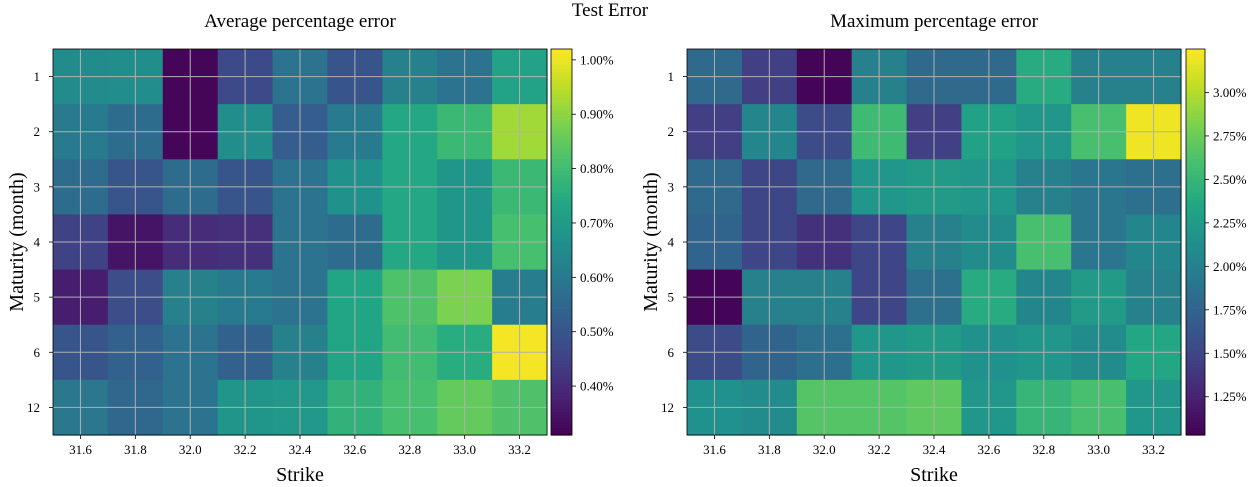  What do you see at coordinates (1230, 266) in the screenshot?
I see `colorbar-tick-label: 2.00%` at bounding box center [1230, 266].